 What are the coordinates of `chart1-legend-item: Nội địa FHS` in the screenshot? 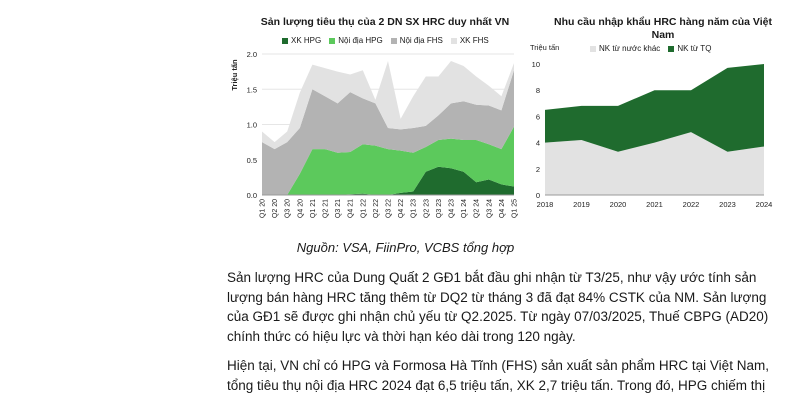 It's located at (416, 40).